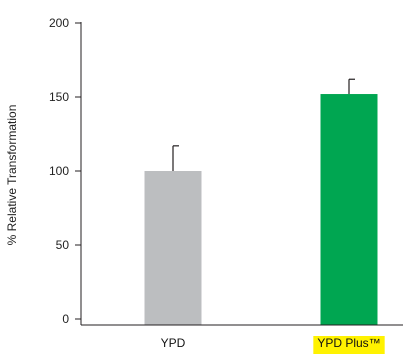 The image size is (403, 354). What do you see at coordinates (59, 97) in the screenshot?
I see `y-tick-label: 150` at bounding box center [59, 97].